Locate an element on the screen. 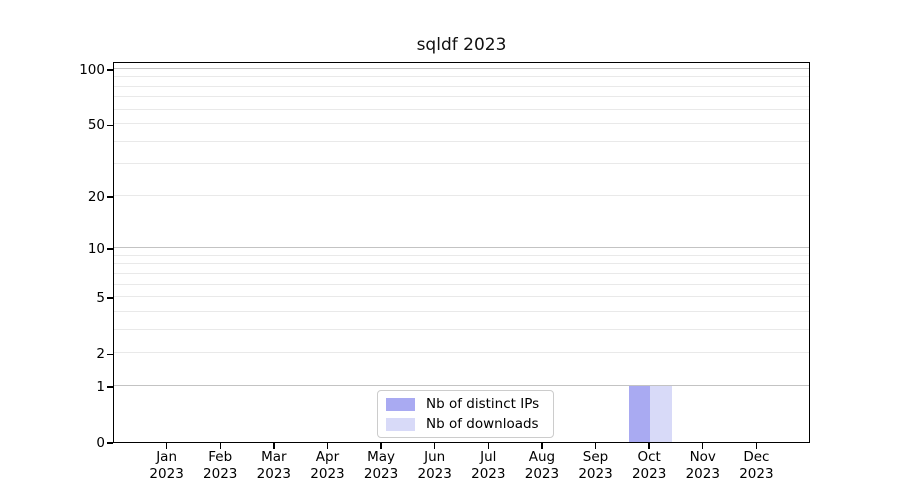 The image size is (900, 500). x-tick-label: May 2023 is located at coordinates (381, 465).